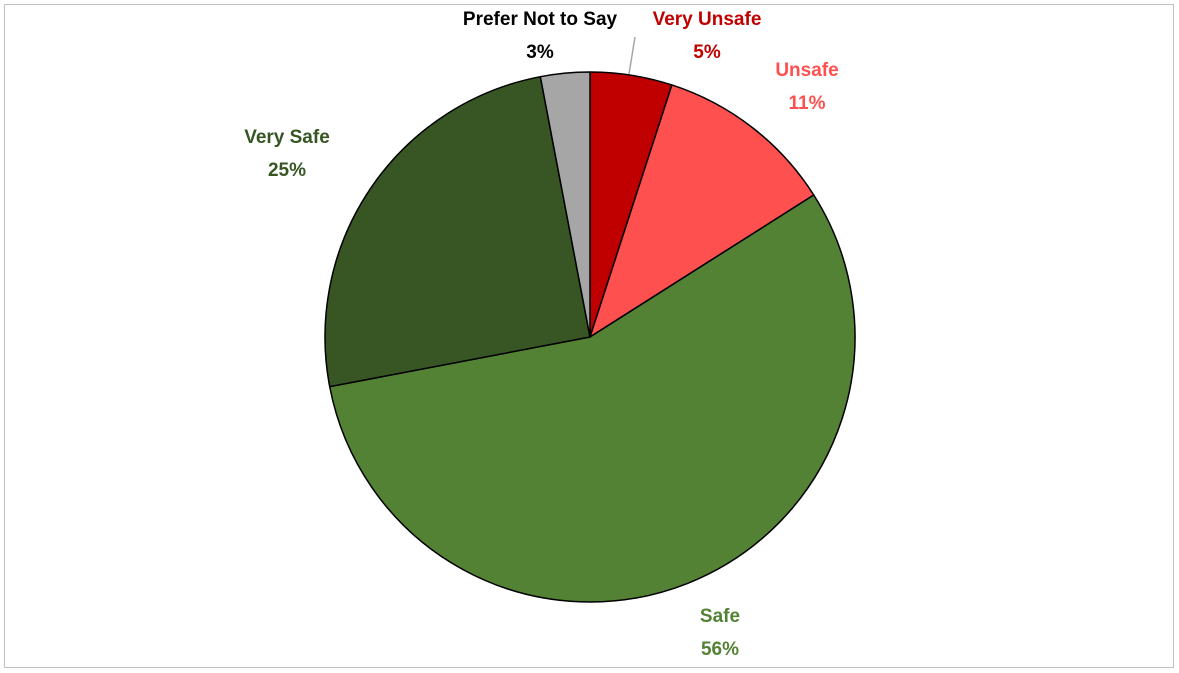 The height and width of the screenshot is (673, 1179). What do you see at coordinates (720, 616) in the screenshot?
I see `slice-label-safe: Safe` at bounding box center [720, 616].